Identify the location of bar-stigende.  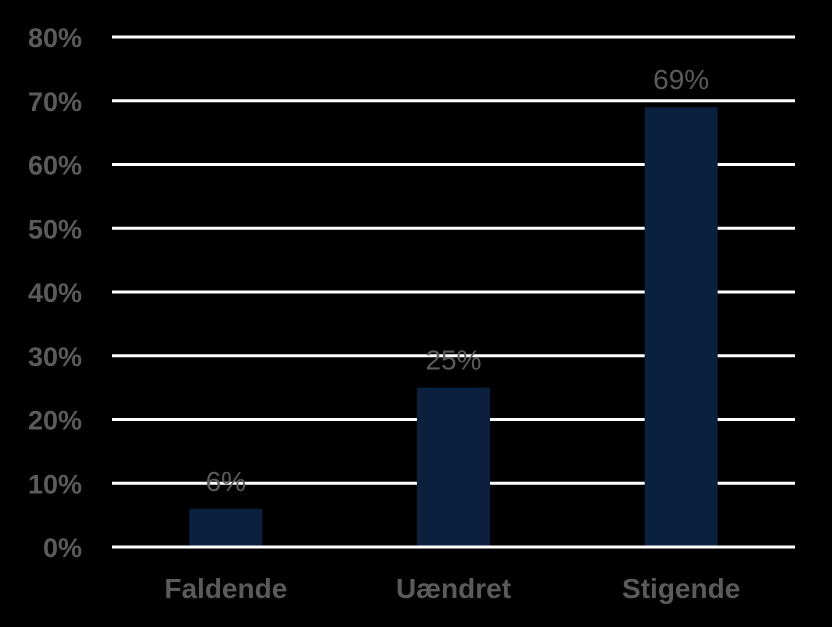
(681, 327).